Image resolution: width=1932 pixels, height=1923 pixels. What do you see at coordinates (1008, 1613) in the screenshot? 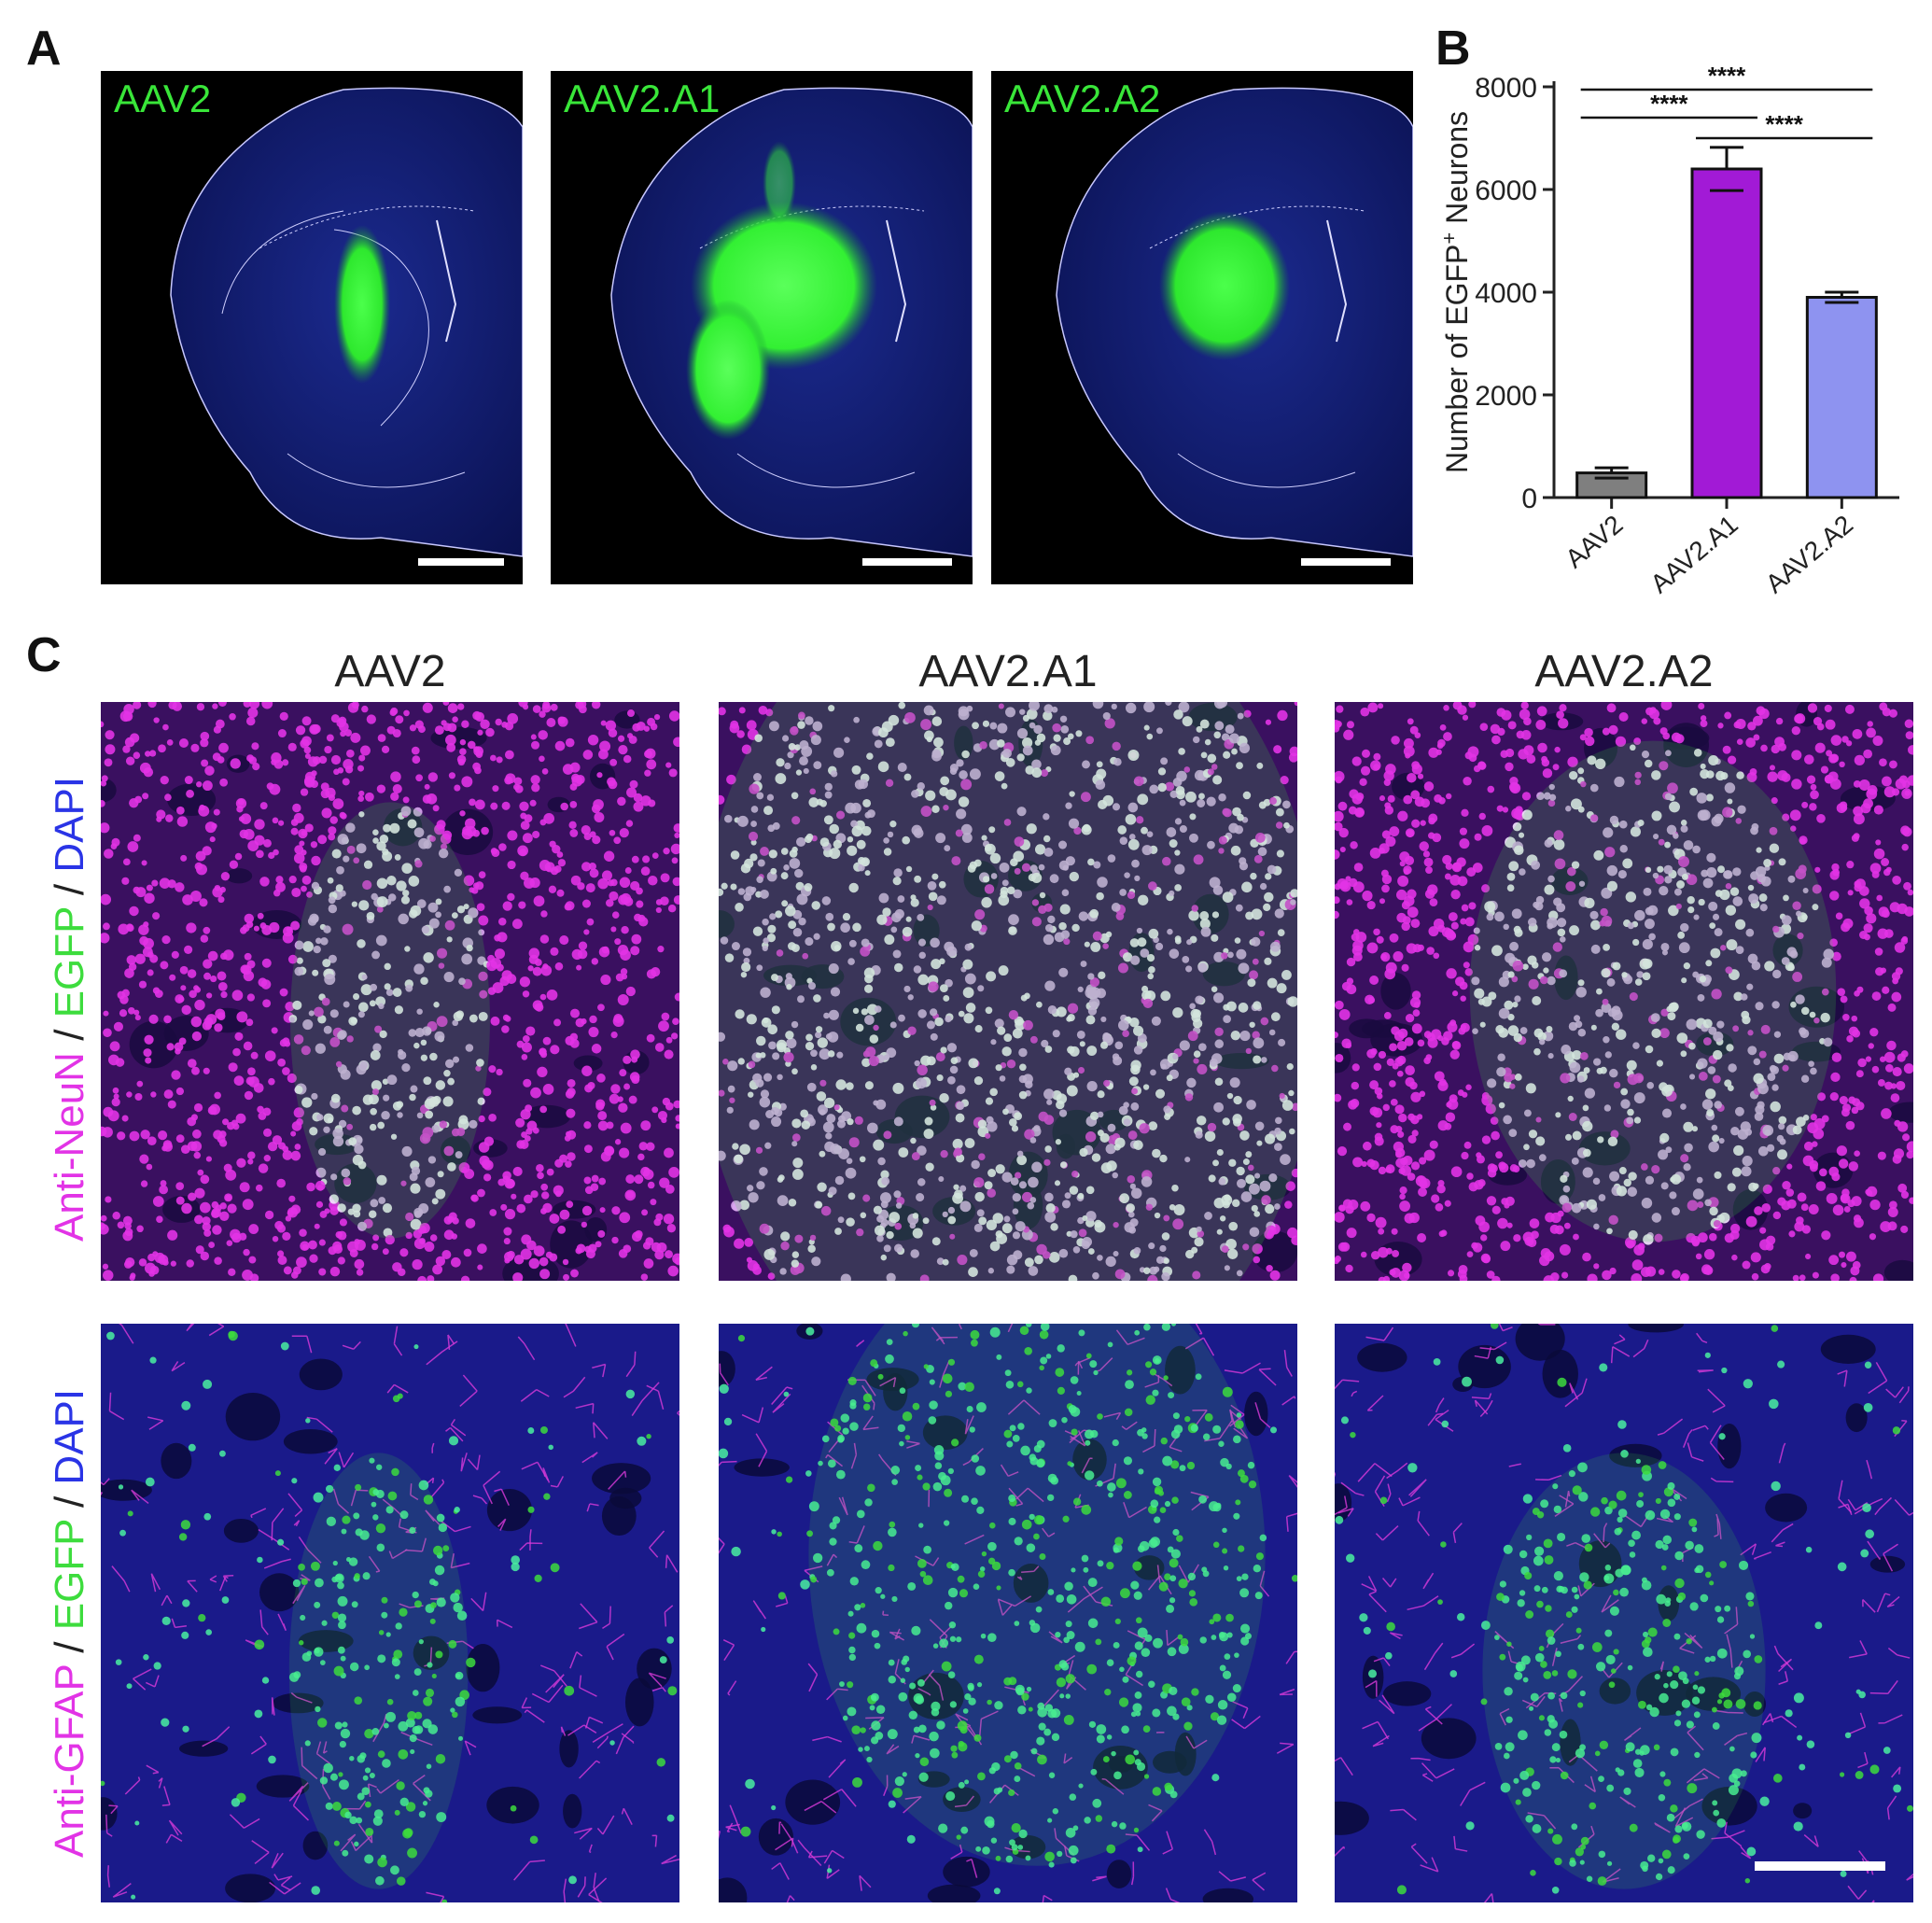
I see `micrograph-gfap-aav2-a1` at bounding box center [1008, 1613].